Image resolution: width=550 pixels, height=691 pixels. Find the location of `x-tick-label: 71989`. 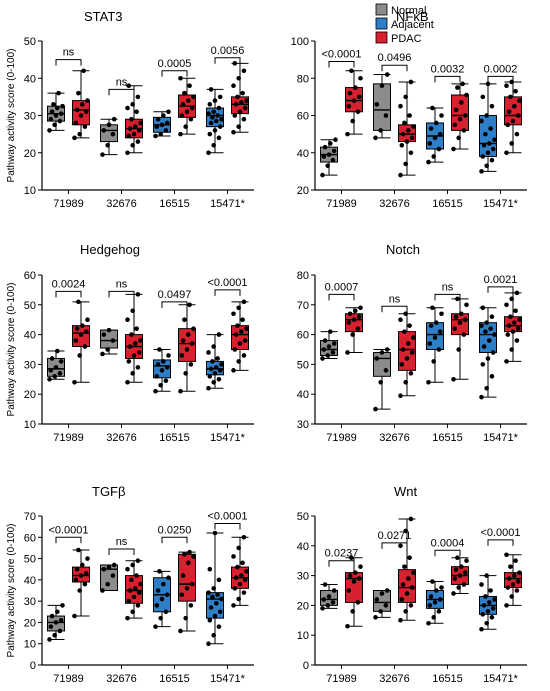

x-tick-label: 71989 is located at coordinates (341, 679).